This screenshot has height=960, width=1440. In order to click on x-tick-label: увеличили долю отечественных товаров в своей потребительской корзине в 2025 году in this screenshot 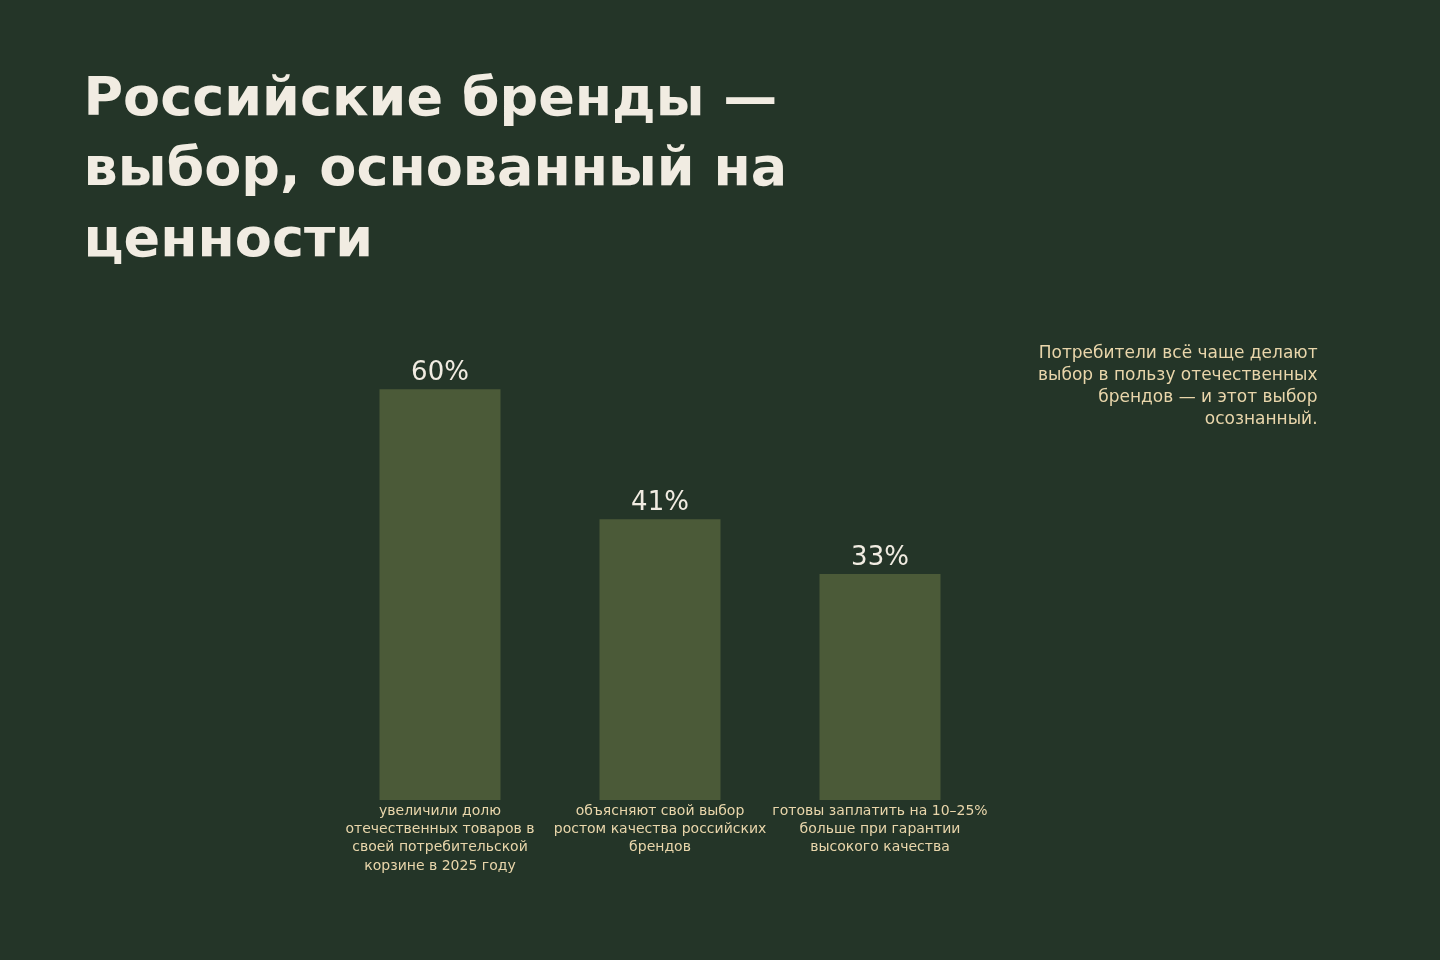, I will do `click(440, 837)`.